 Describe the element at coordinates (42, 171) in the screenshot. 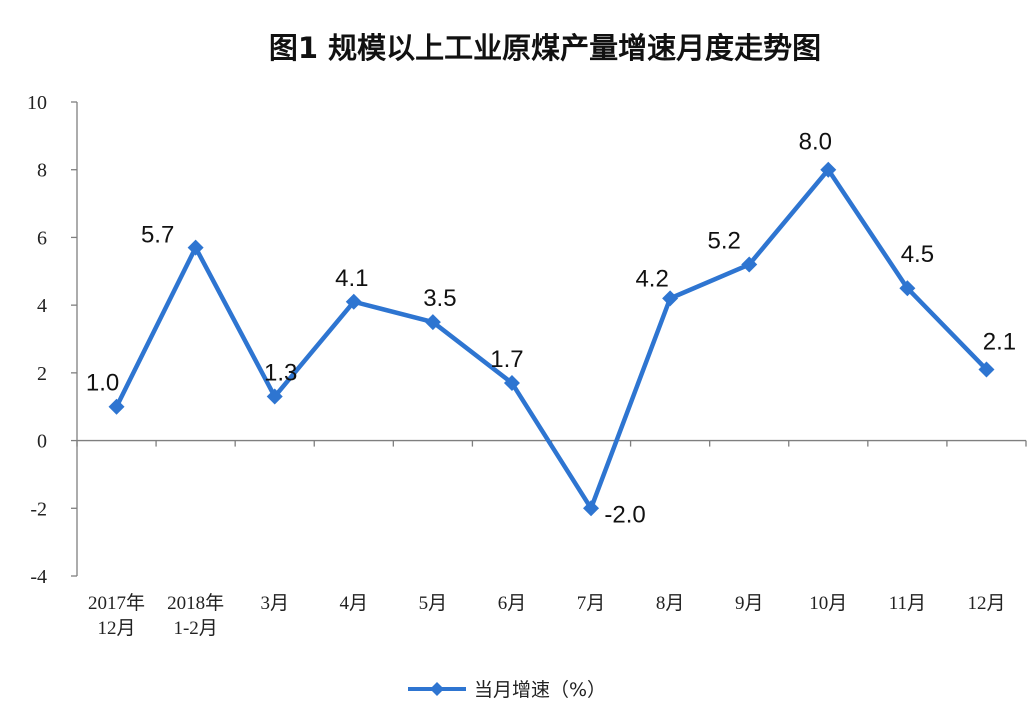

I see `y-tick-label: 8` at that location.